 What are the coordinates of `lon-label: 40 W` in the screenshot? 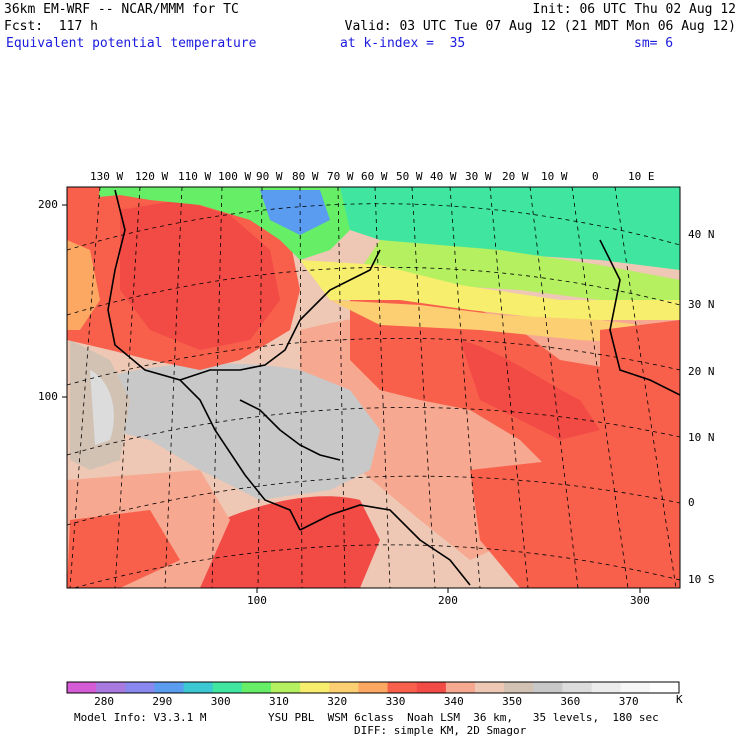 It's located at (443, 176).